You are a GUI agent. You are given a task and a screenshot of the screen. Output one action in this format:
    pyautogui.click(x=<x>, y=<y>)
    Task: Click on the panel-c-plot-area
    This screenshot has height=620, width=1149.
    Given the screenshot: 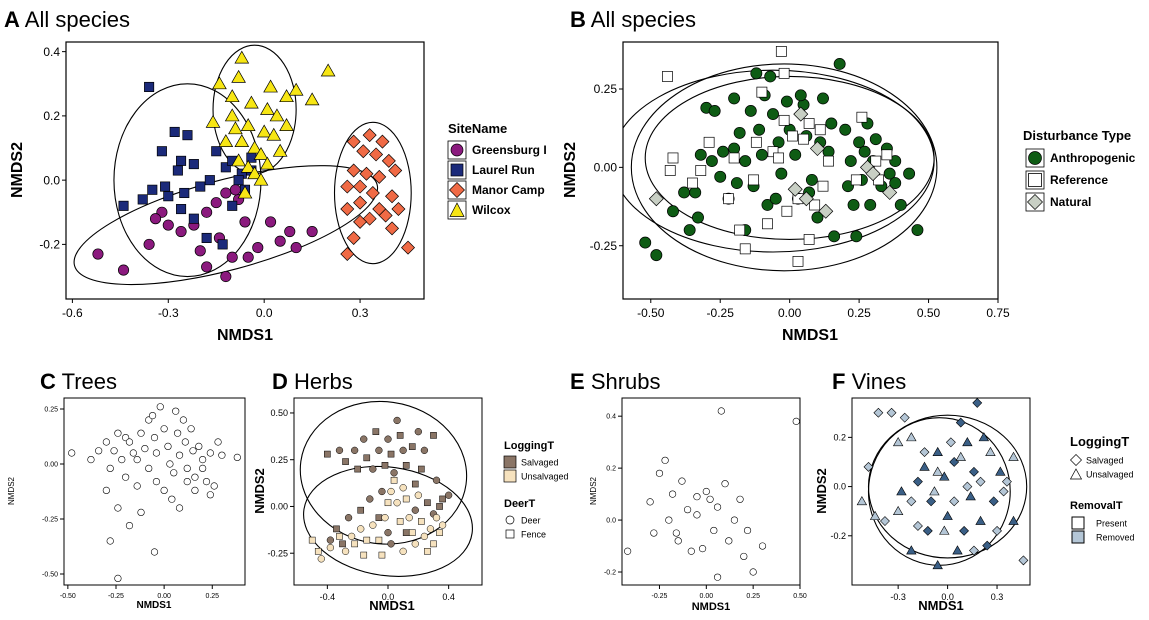 What is the action you would take?
    pyautogui.click(x=154, y=491)
    